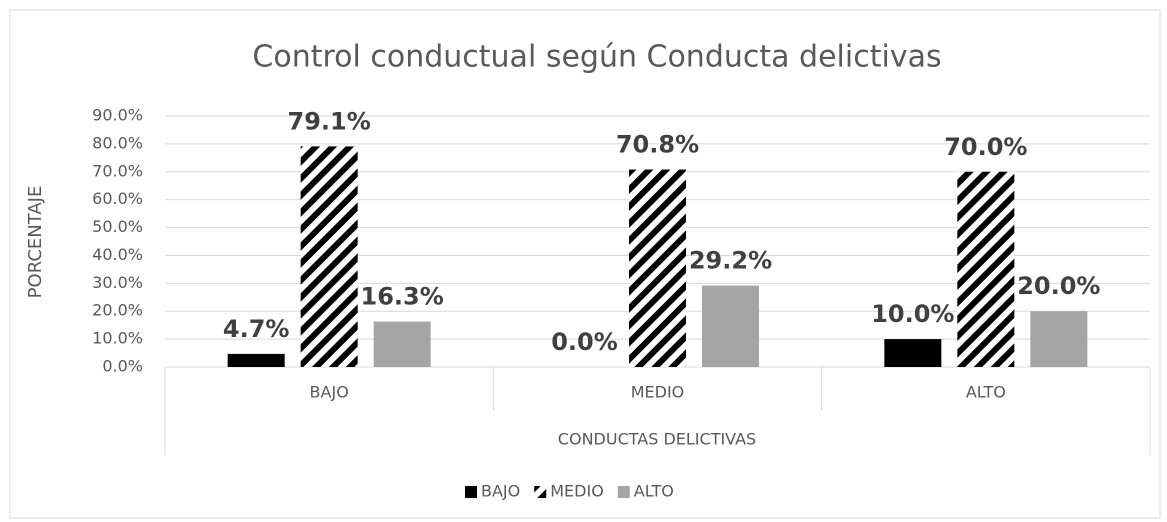  Describe the element at coordinates (577, 491) in the screenshot. I see `legend-label: MEDIO` at that location.